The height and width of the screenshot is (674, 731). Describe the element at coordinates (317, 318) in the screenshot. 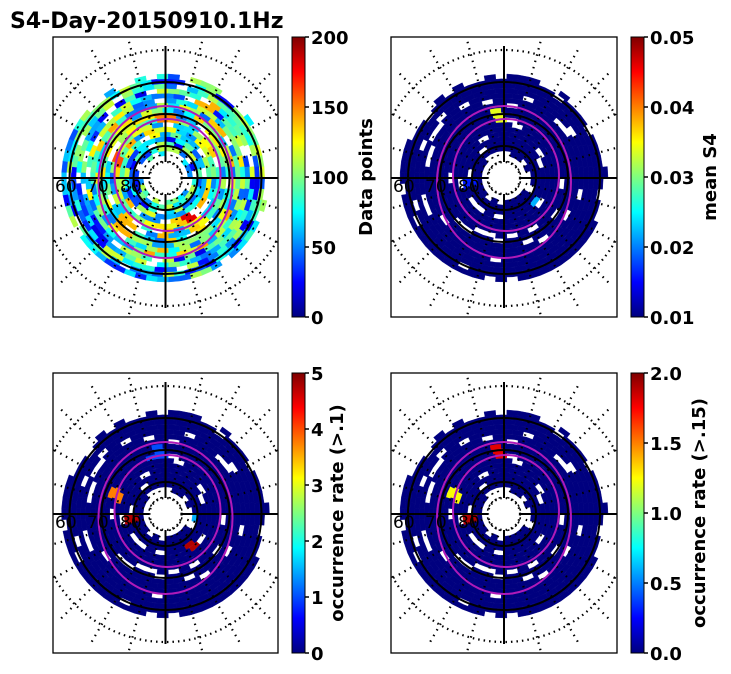

I see `colorbar-tick-label: 0` at that location.